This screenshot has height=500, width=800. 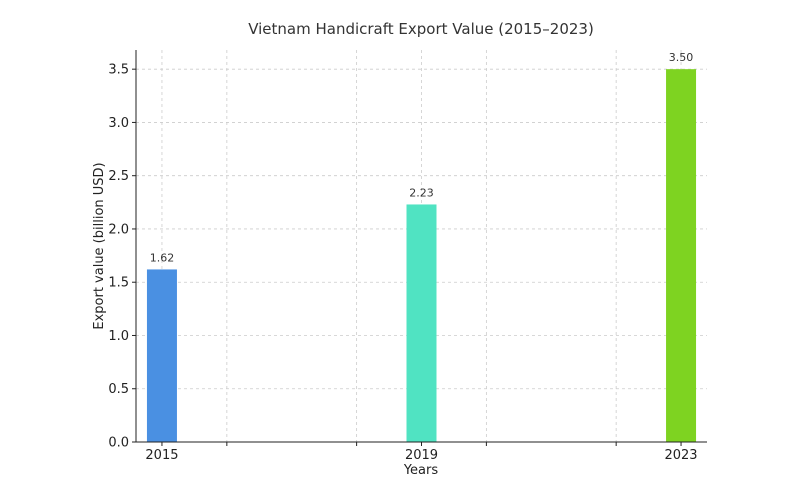 I want to click on bar-2015, so click(x=161, y=355).